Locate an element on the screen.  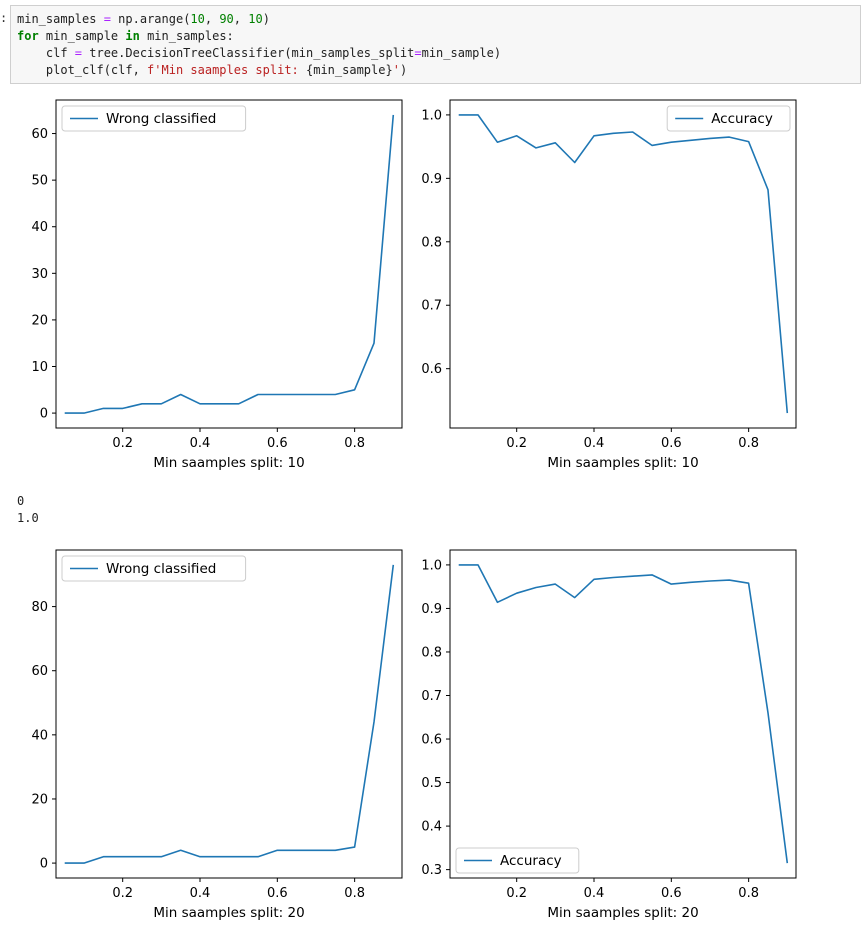
code-token: {min_sample} is located at coordinates (349, 70).